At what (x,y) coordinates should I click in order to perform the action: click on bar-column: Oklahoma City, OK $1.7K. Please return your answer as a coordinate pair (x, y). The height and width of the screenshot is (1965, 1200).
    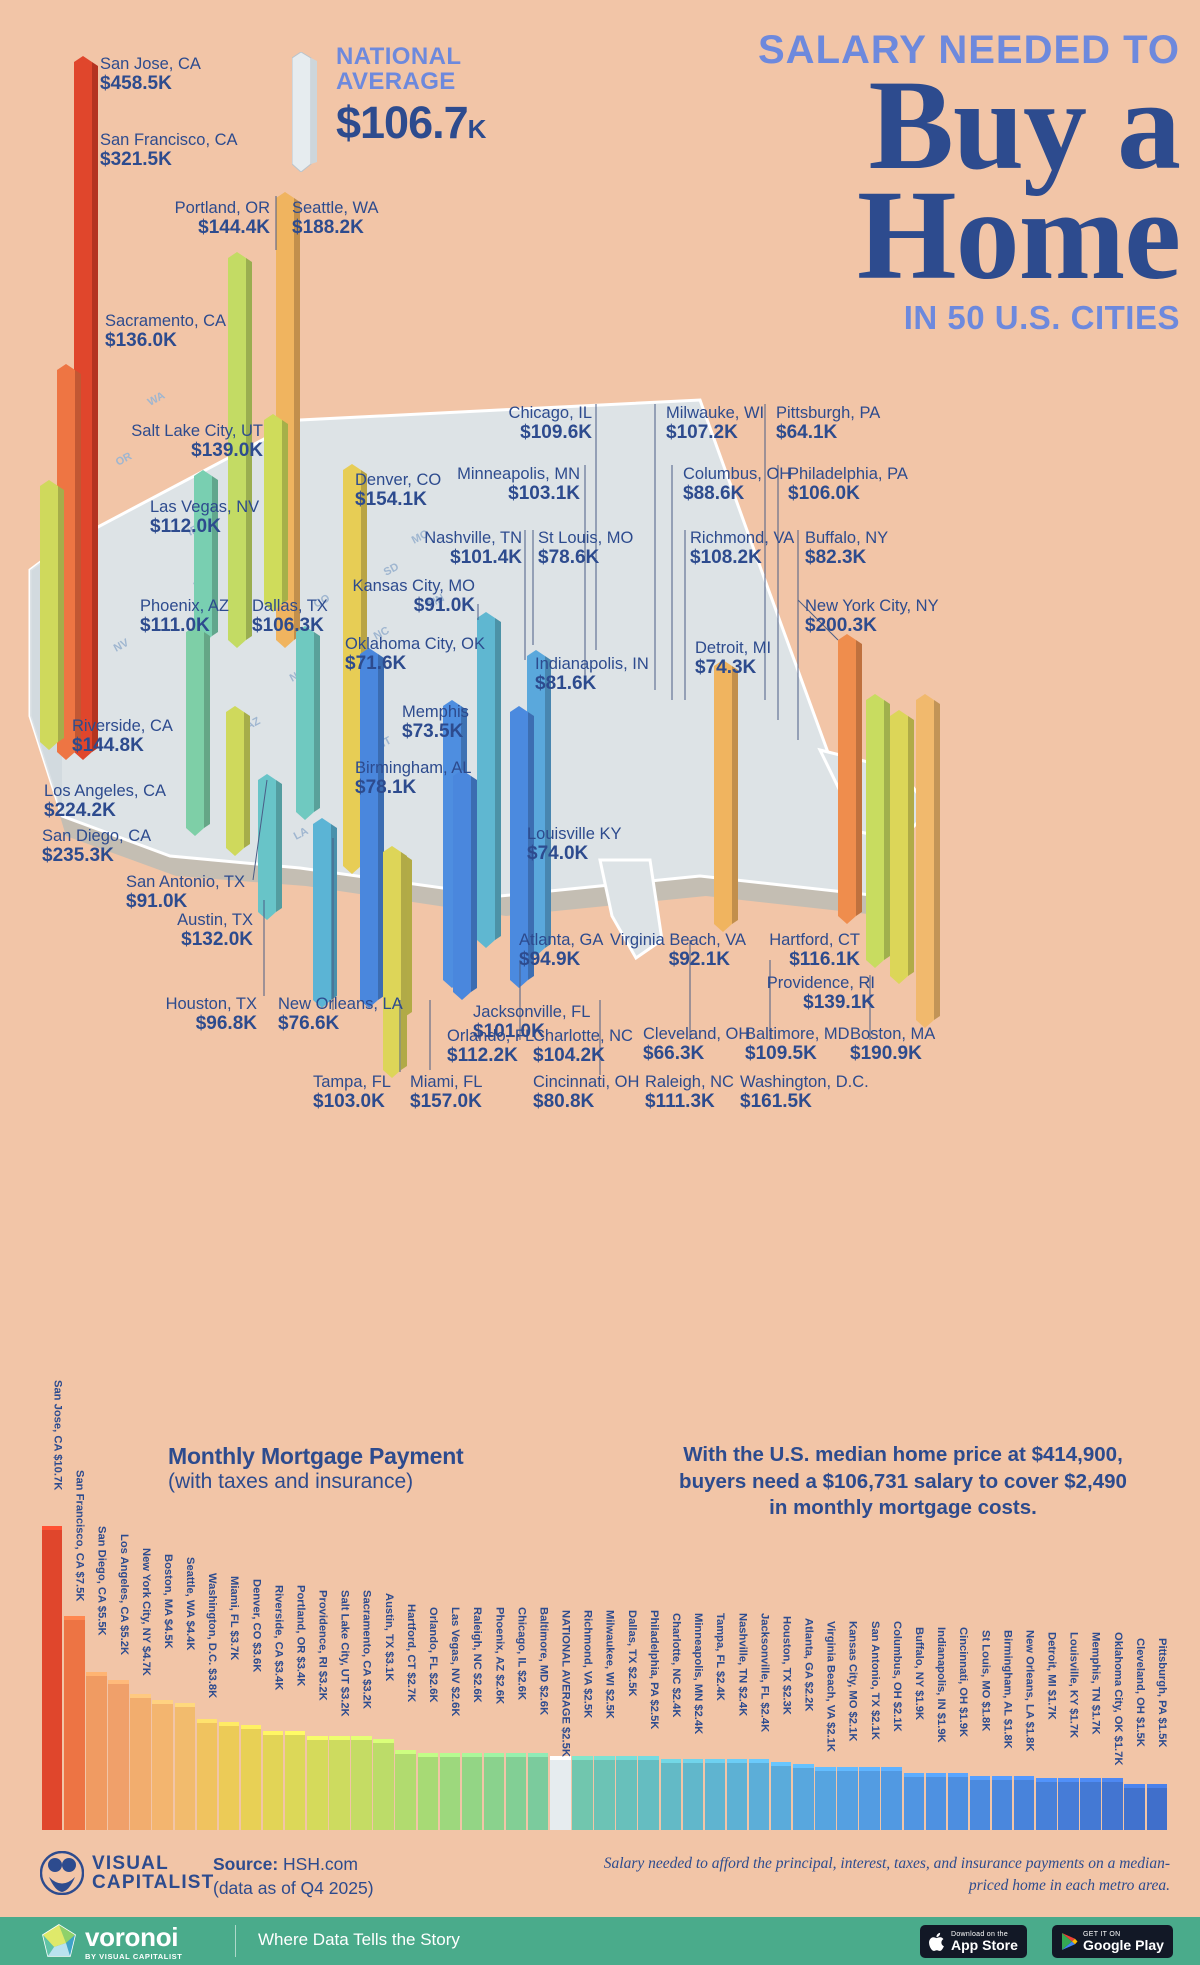
    Looking at the image, I should click on (1113, 1557).